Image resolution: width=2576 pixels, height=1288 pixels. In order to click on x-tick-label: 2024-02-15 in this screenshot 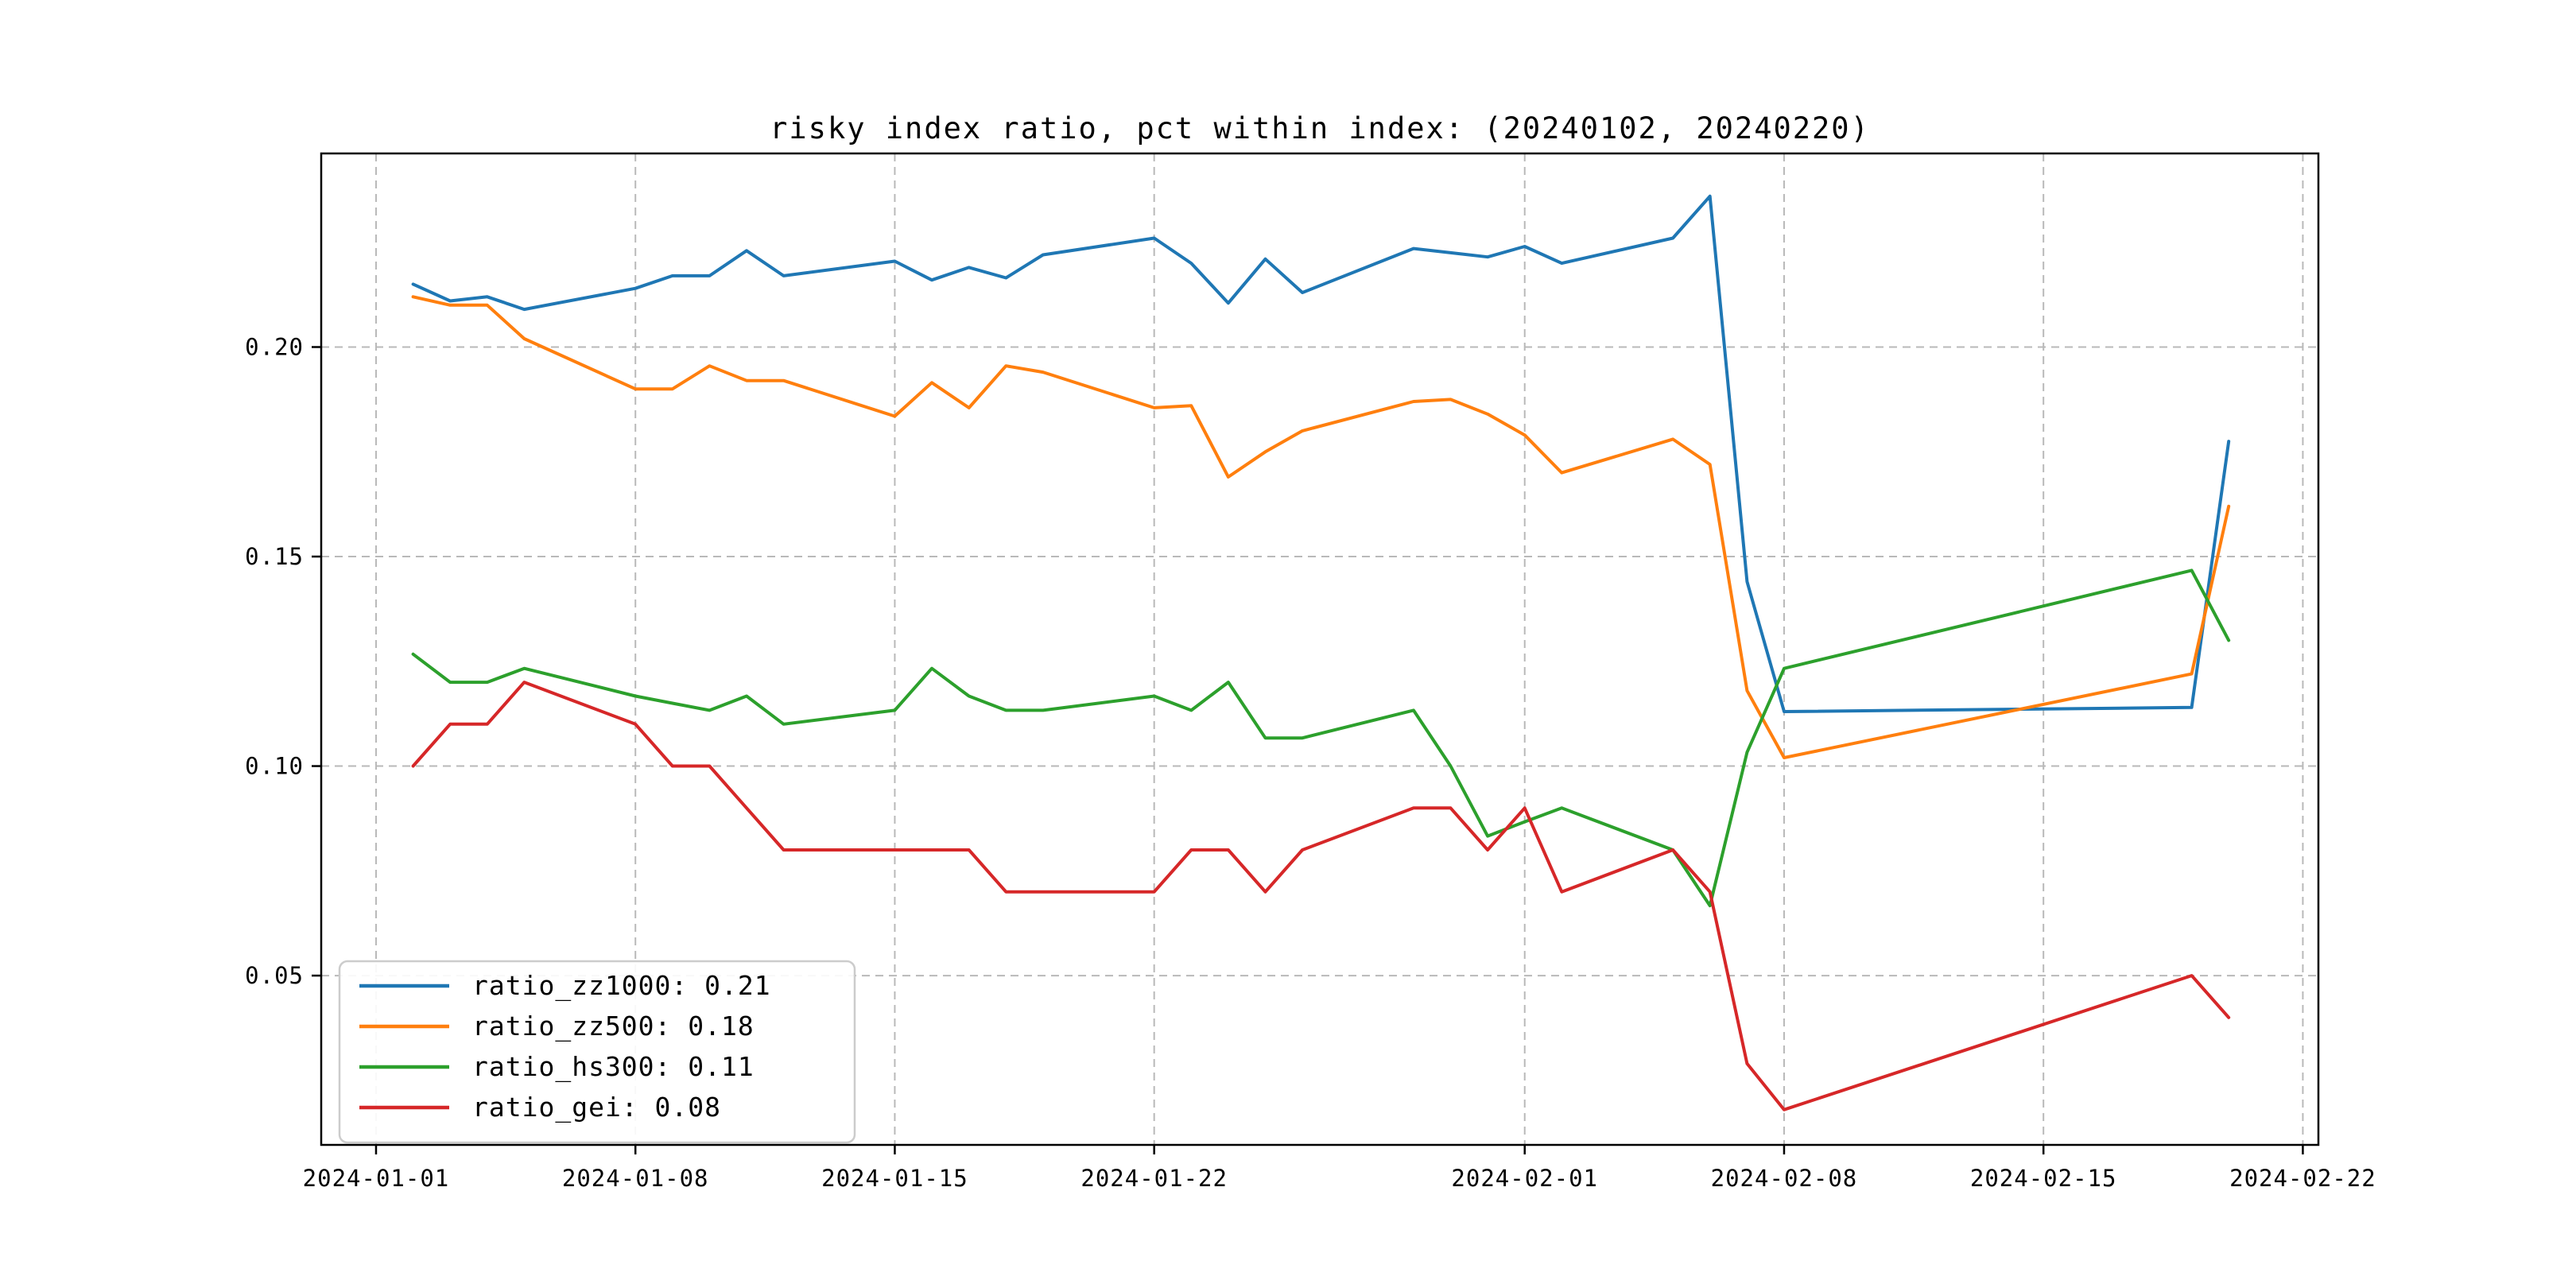, I will do `click(2044, 1178)`.